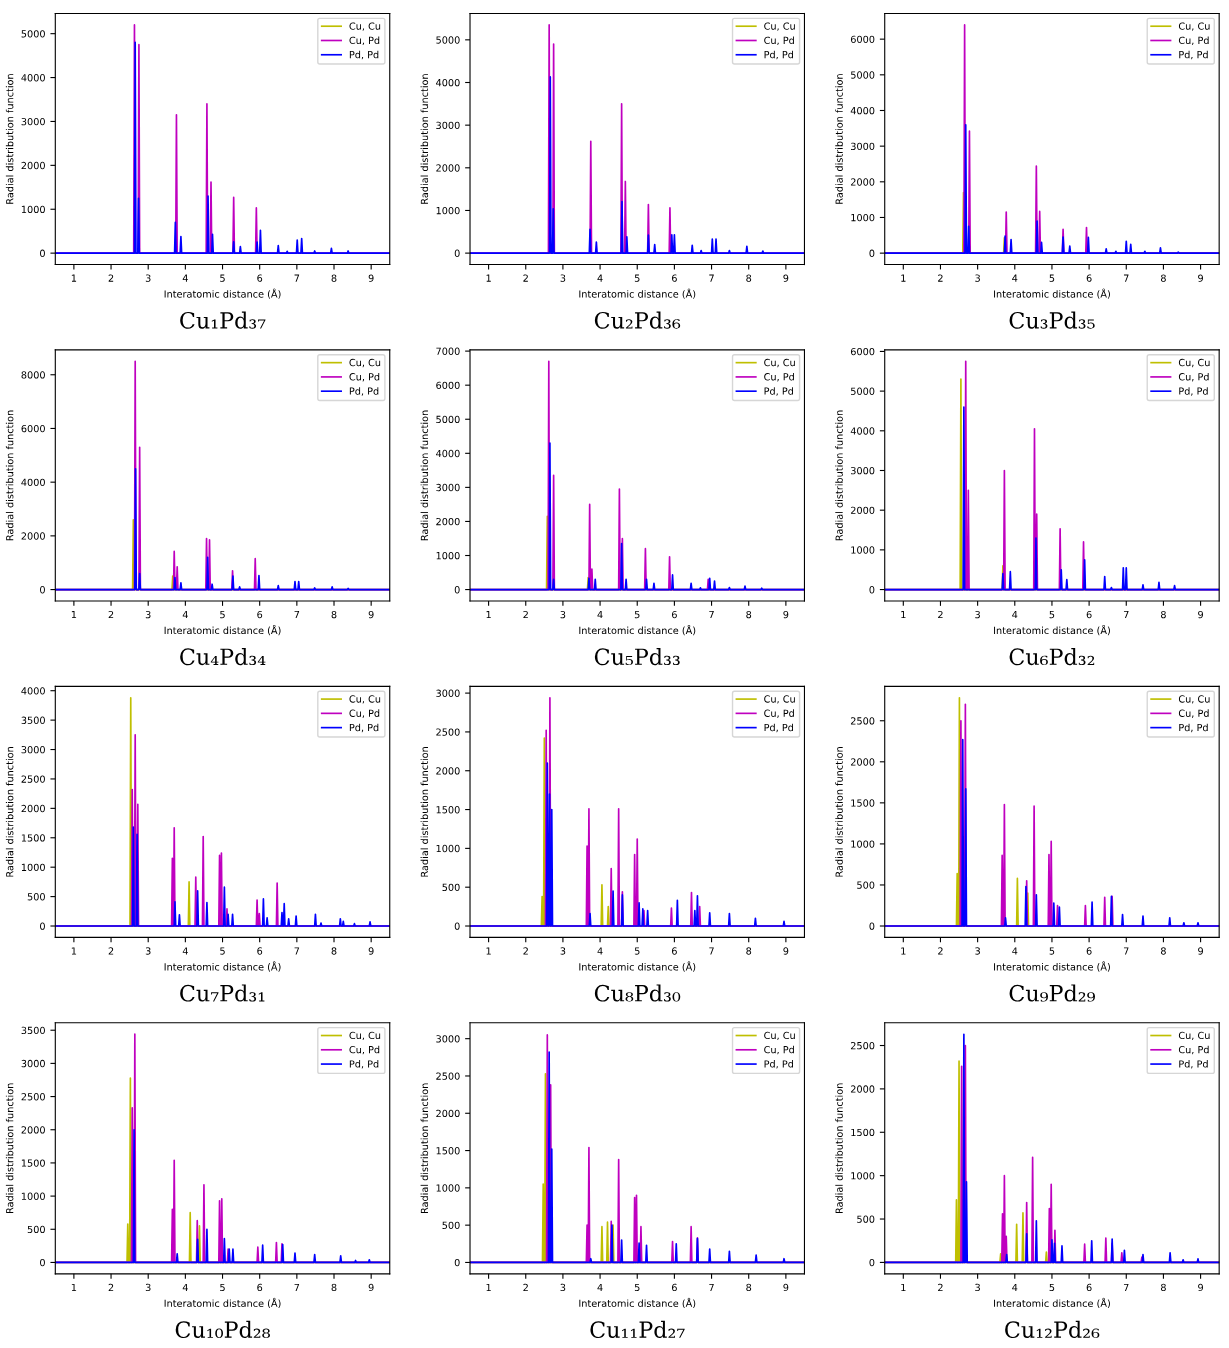 This screenshot has width=1229, height=1348. I want to click on text: Cu₂Pd₃₆, so click(637, 320).